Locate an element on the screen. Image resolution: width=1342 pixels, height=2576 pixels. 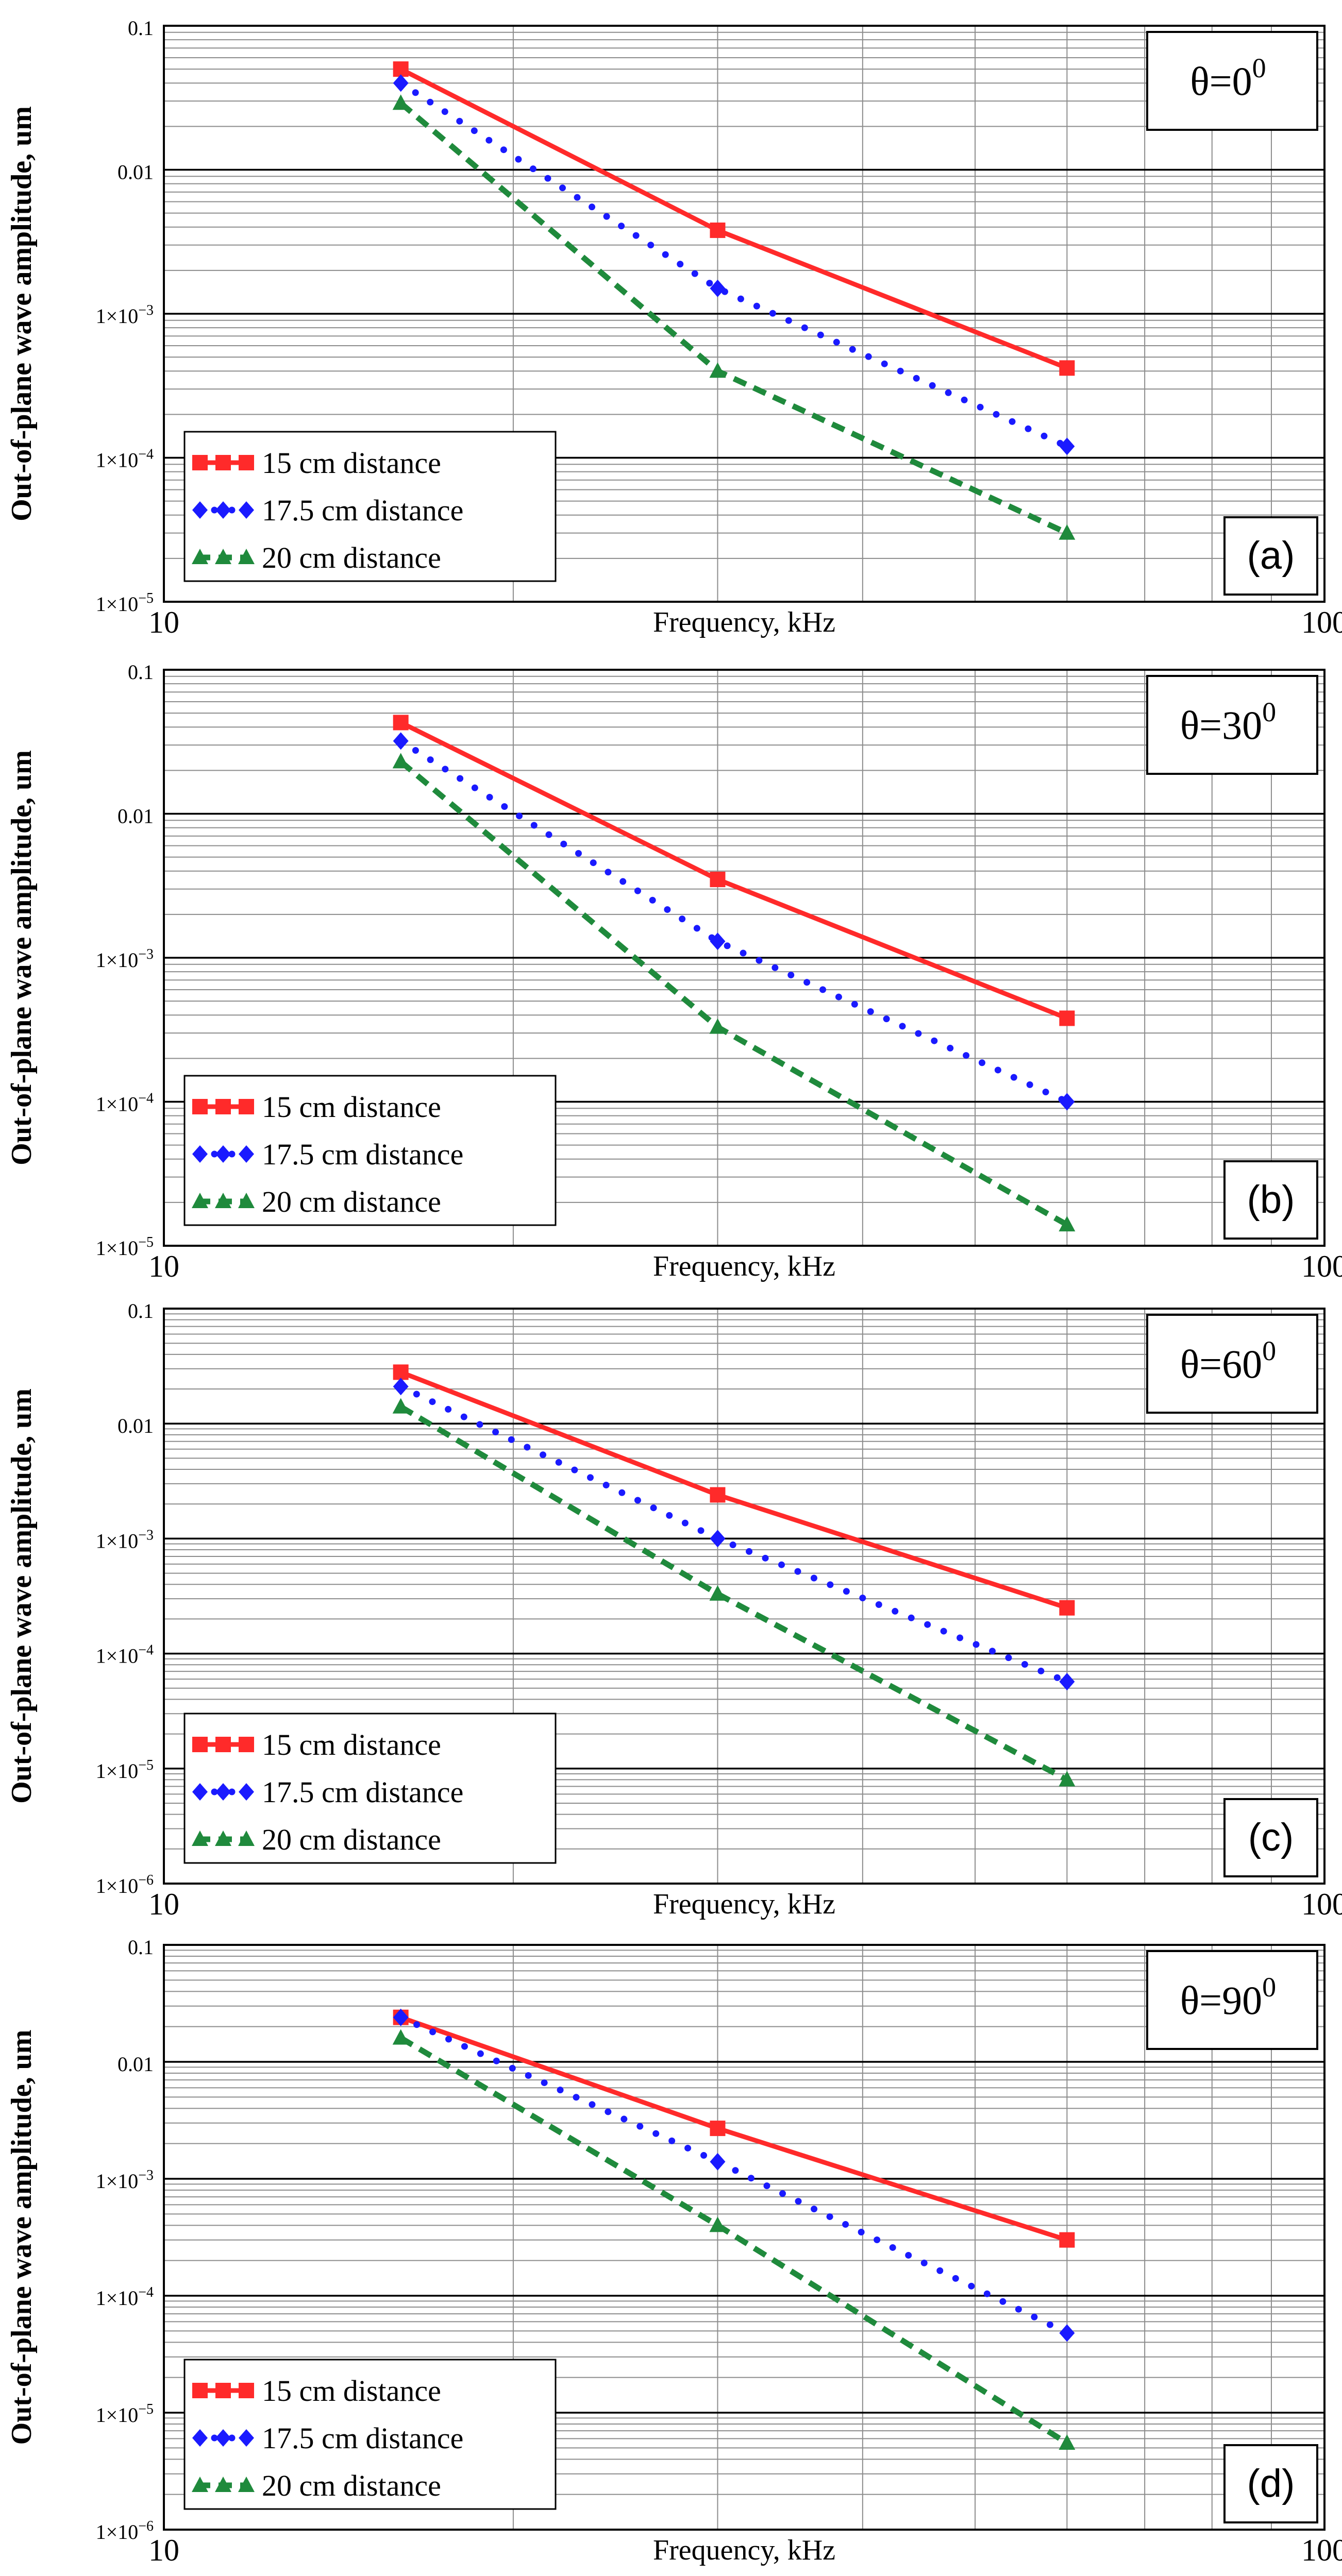
panel-label: (d) is located at coordinates (1271, 2483).